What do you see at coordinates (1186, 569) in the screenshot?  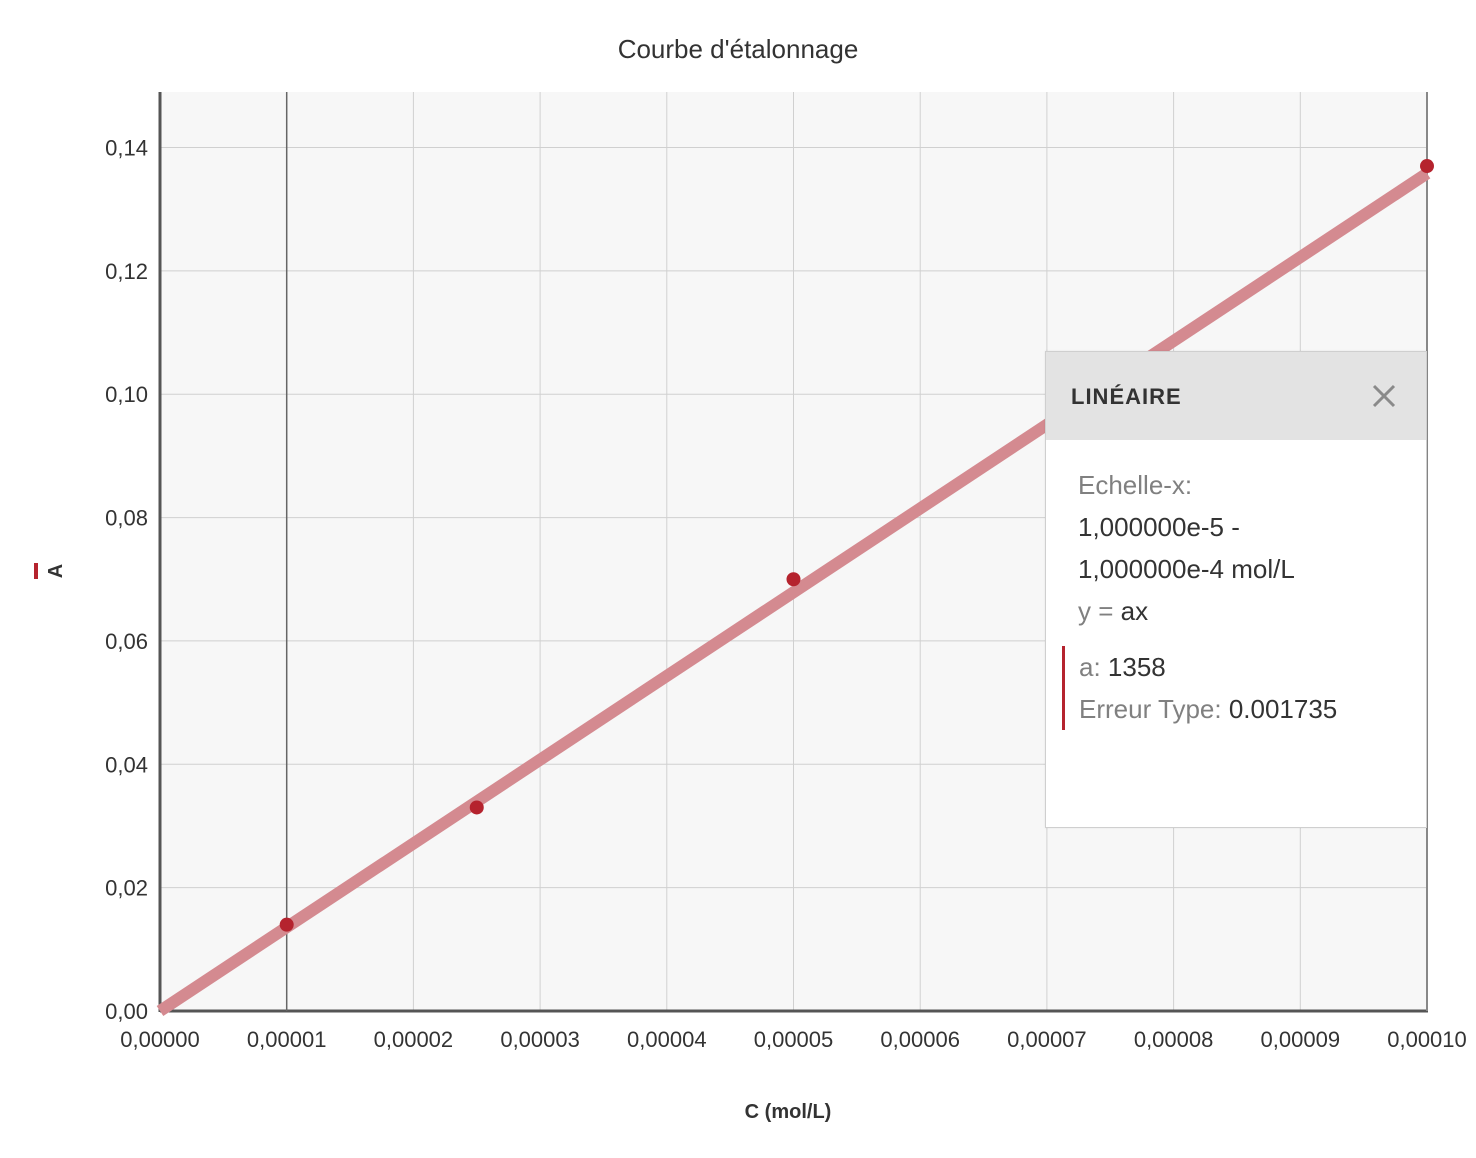 I see `scale-range-line2: 1,000000e-4 mol/L` at bounding box center [1186, 569].